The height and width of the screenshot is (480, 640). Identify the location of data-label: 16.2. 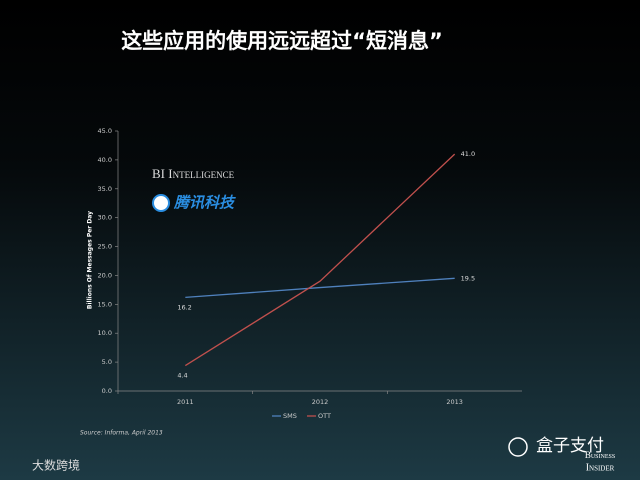
(184, 307).